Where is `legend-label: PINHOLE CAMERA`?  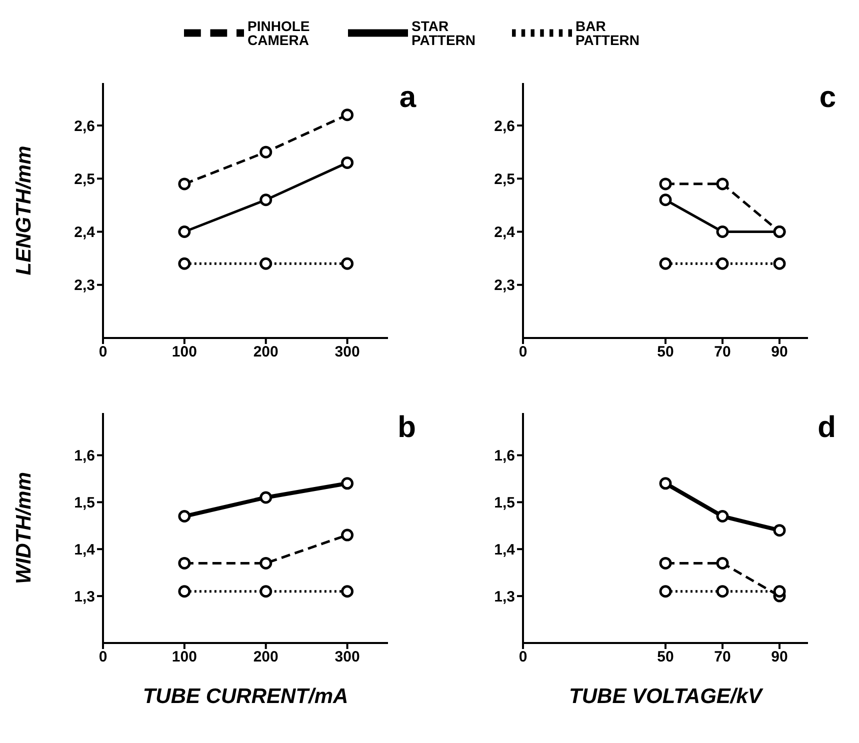 legend-label: PINHOLE CAMERA is located at coordinates (279, 33).